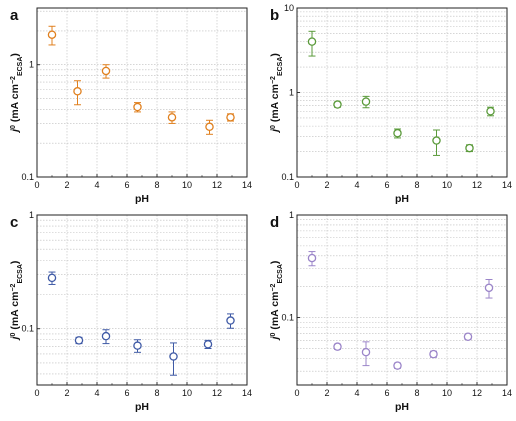 This screenshot has height=421, width=516. I want to click on x-tick-label: 10, so click(187, 185).